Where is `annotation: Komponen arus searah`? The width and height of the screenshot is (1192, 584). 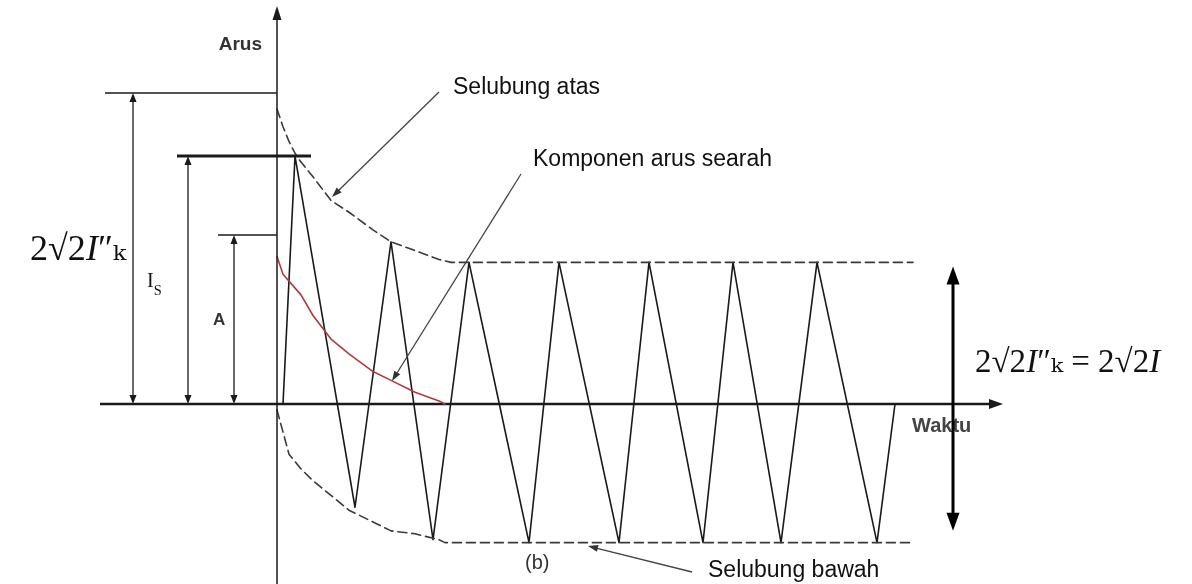 annotation: Komponen arus searah is located at coordinates (653, 158).